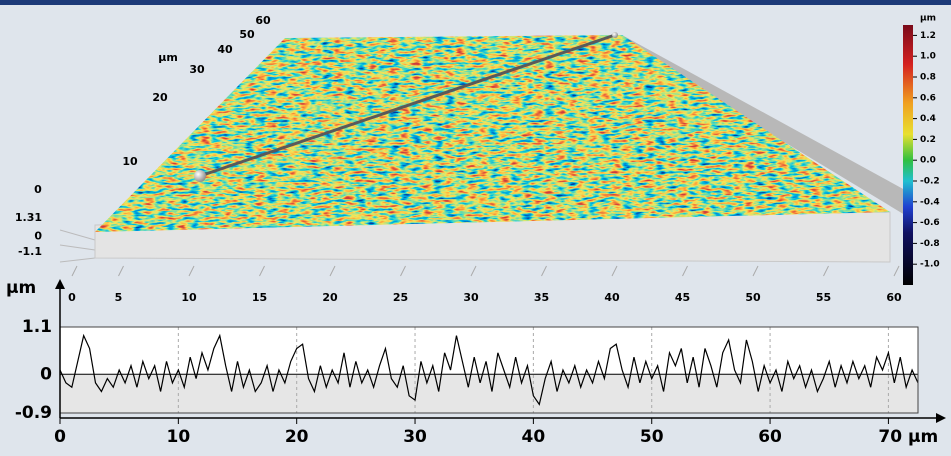 Image resolution: width=951 pixels, height=456 pixels. What do you see at coordinates (682, 297) in the screenshot?
I see `x-tick-label: 45` at bounding box center [682, 297].